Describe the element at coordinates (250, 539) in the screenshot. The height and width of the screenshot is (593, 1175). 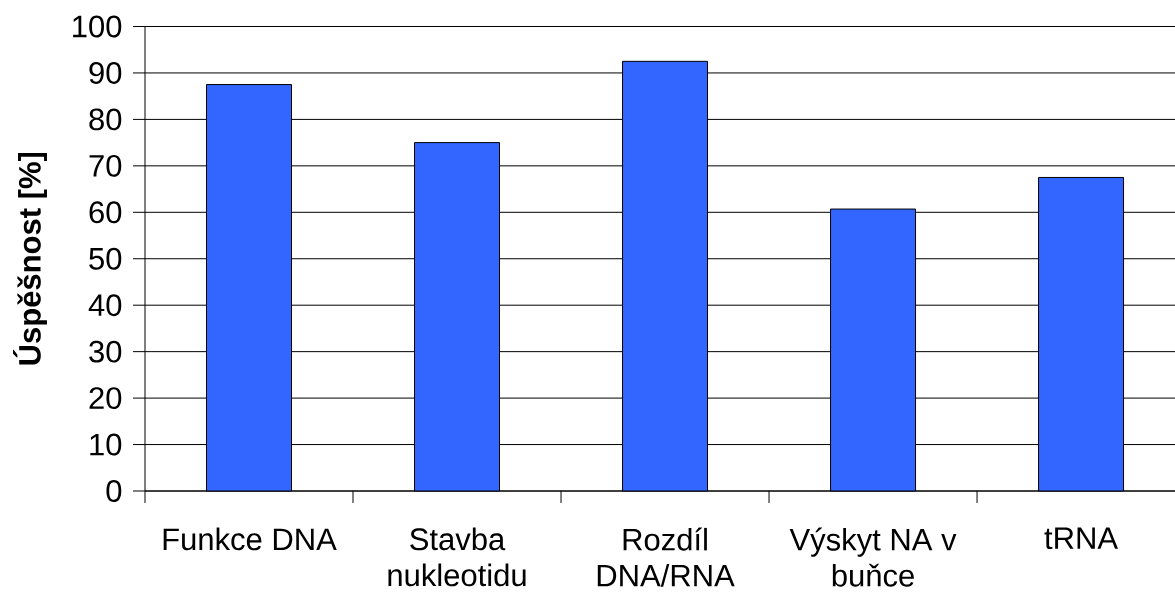
I see `x-tick-label: Funkce DNA` at that location.